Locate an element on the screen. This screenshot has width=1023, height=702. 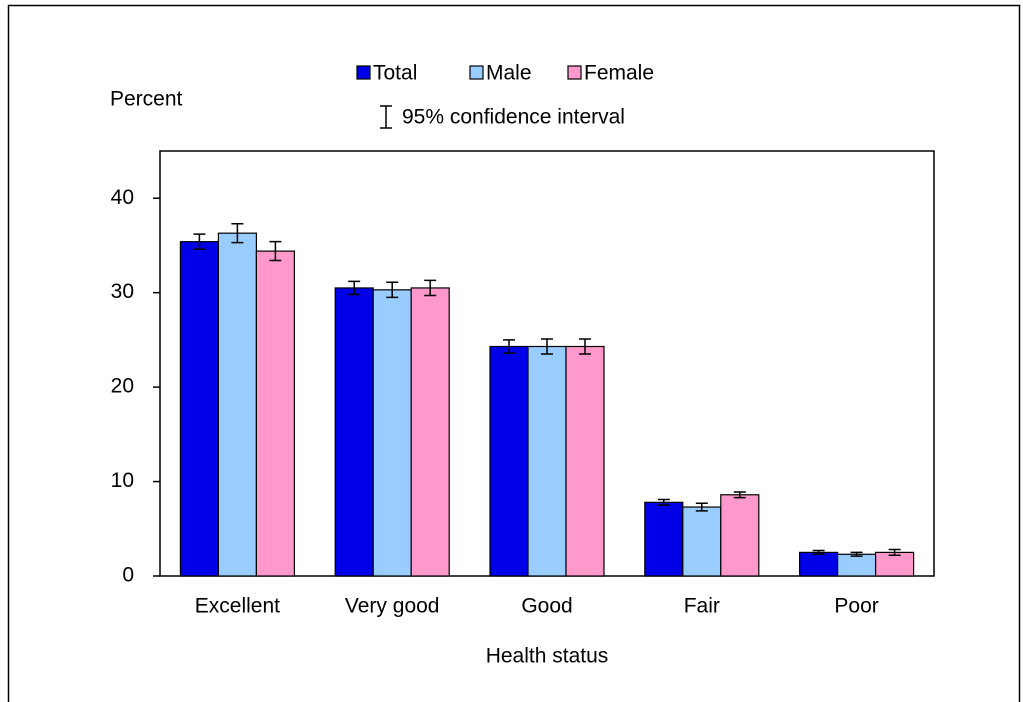
x-axis-label: Health status is located at coordinates (547, 656).